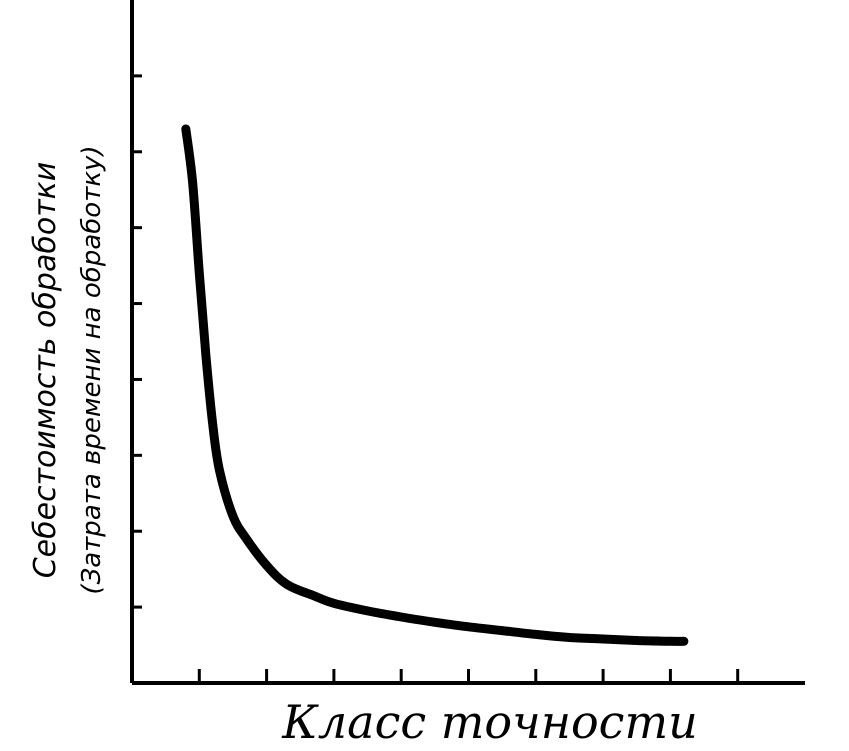 This screenshot has width=849, height=751. What do you see at coordinates (45, 370) in the screenshot?
I see `y-axis-label: Себестоимость обработки` at bounding box center [45, 370].